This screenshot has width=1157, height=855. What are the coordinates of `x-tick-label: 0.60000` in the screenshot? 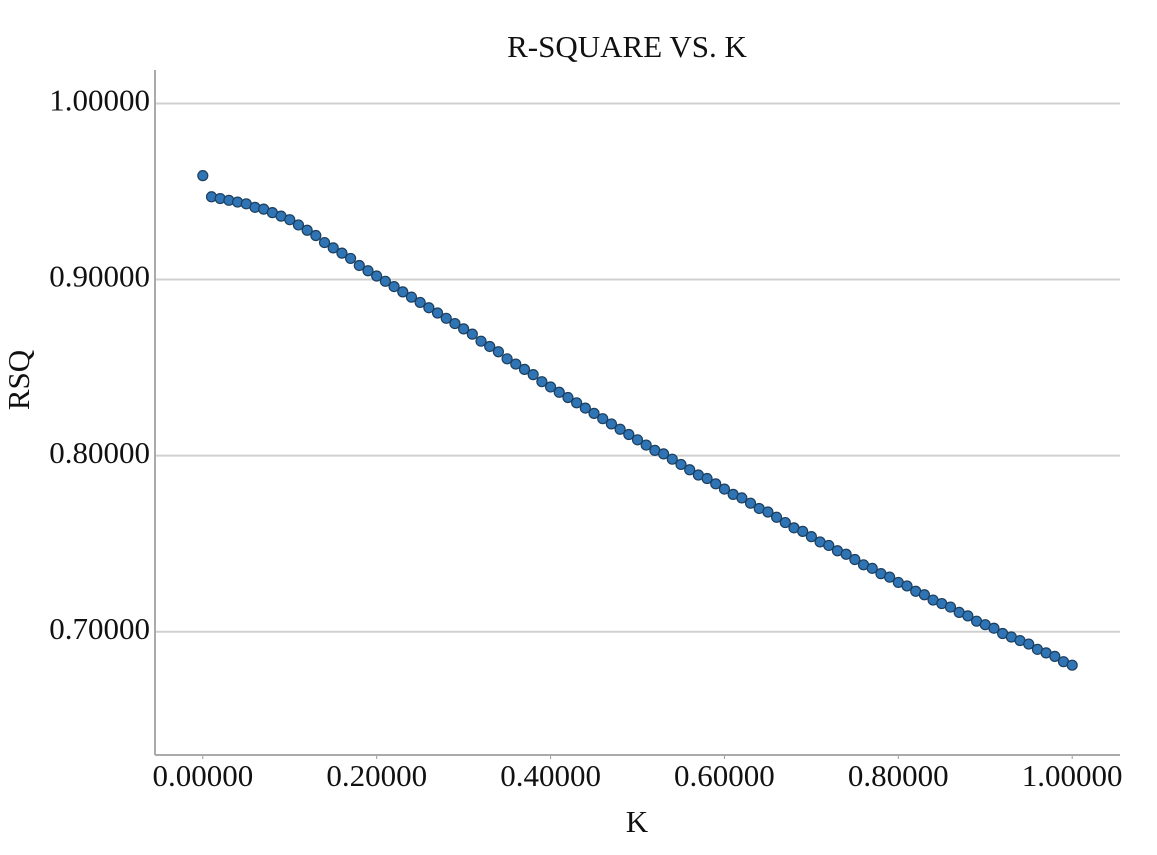 It's located at (724, 775).